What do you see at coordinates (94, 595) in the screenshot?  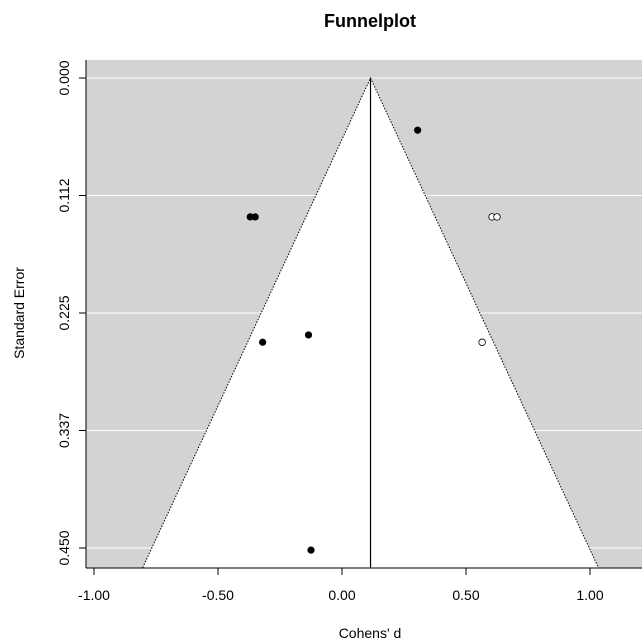 I see `x-tick-label-0: -1.00` at bounding box center [94, 595].